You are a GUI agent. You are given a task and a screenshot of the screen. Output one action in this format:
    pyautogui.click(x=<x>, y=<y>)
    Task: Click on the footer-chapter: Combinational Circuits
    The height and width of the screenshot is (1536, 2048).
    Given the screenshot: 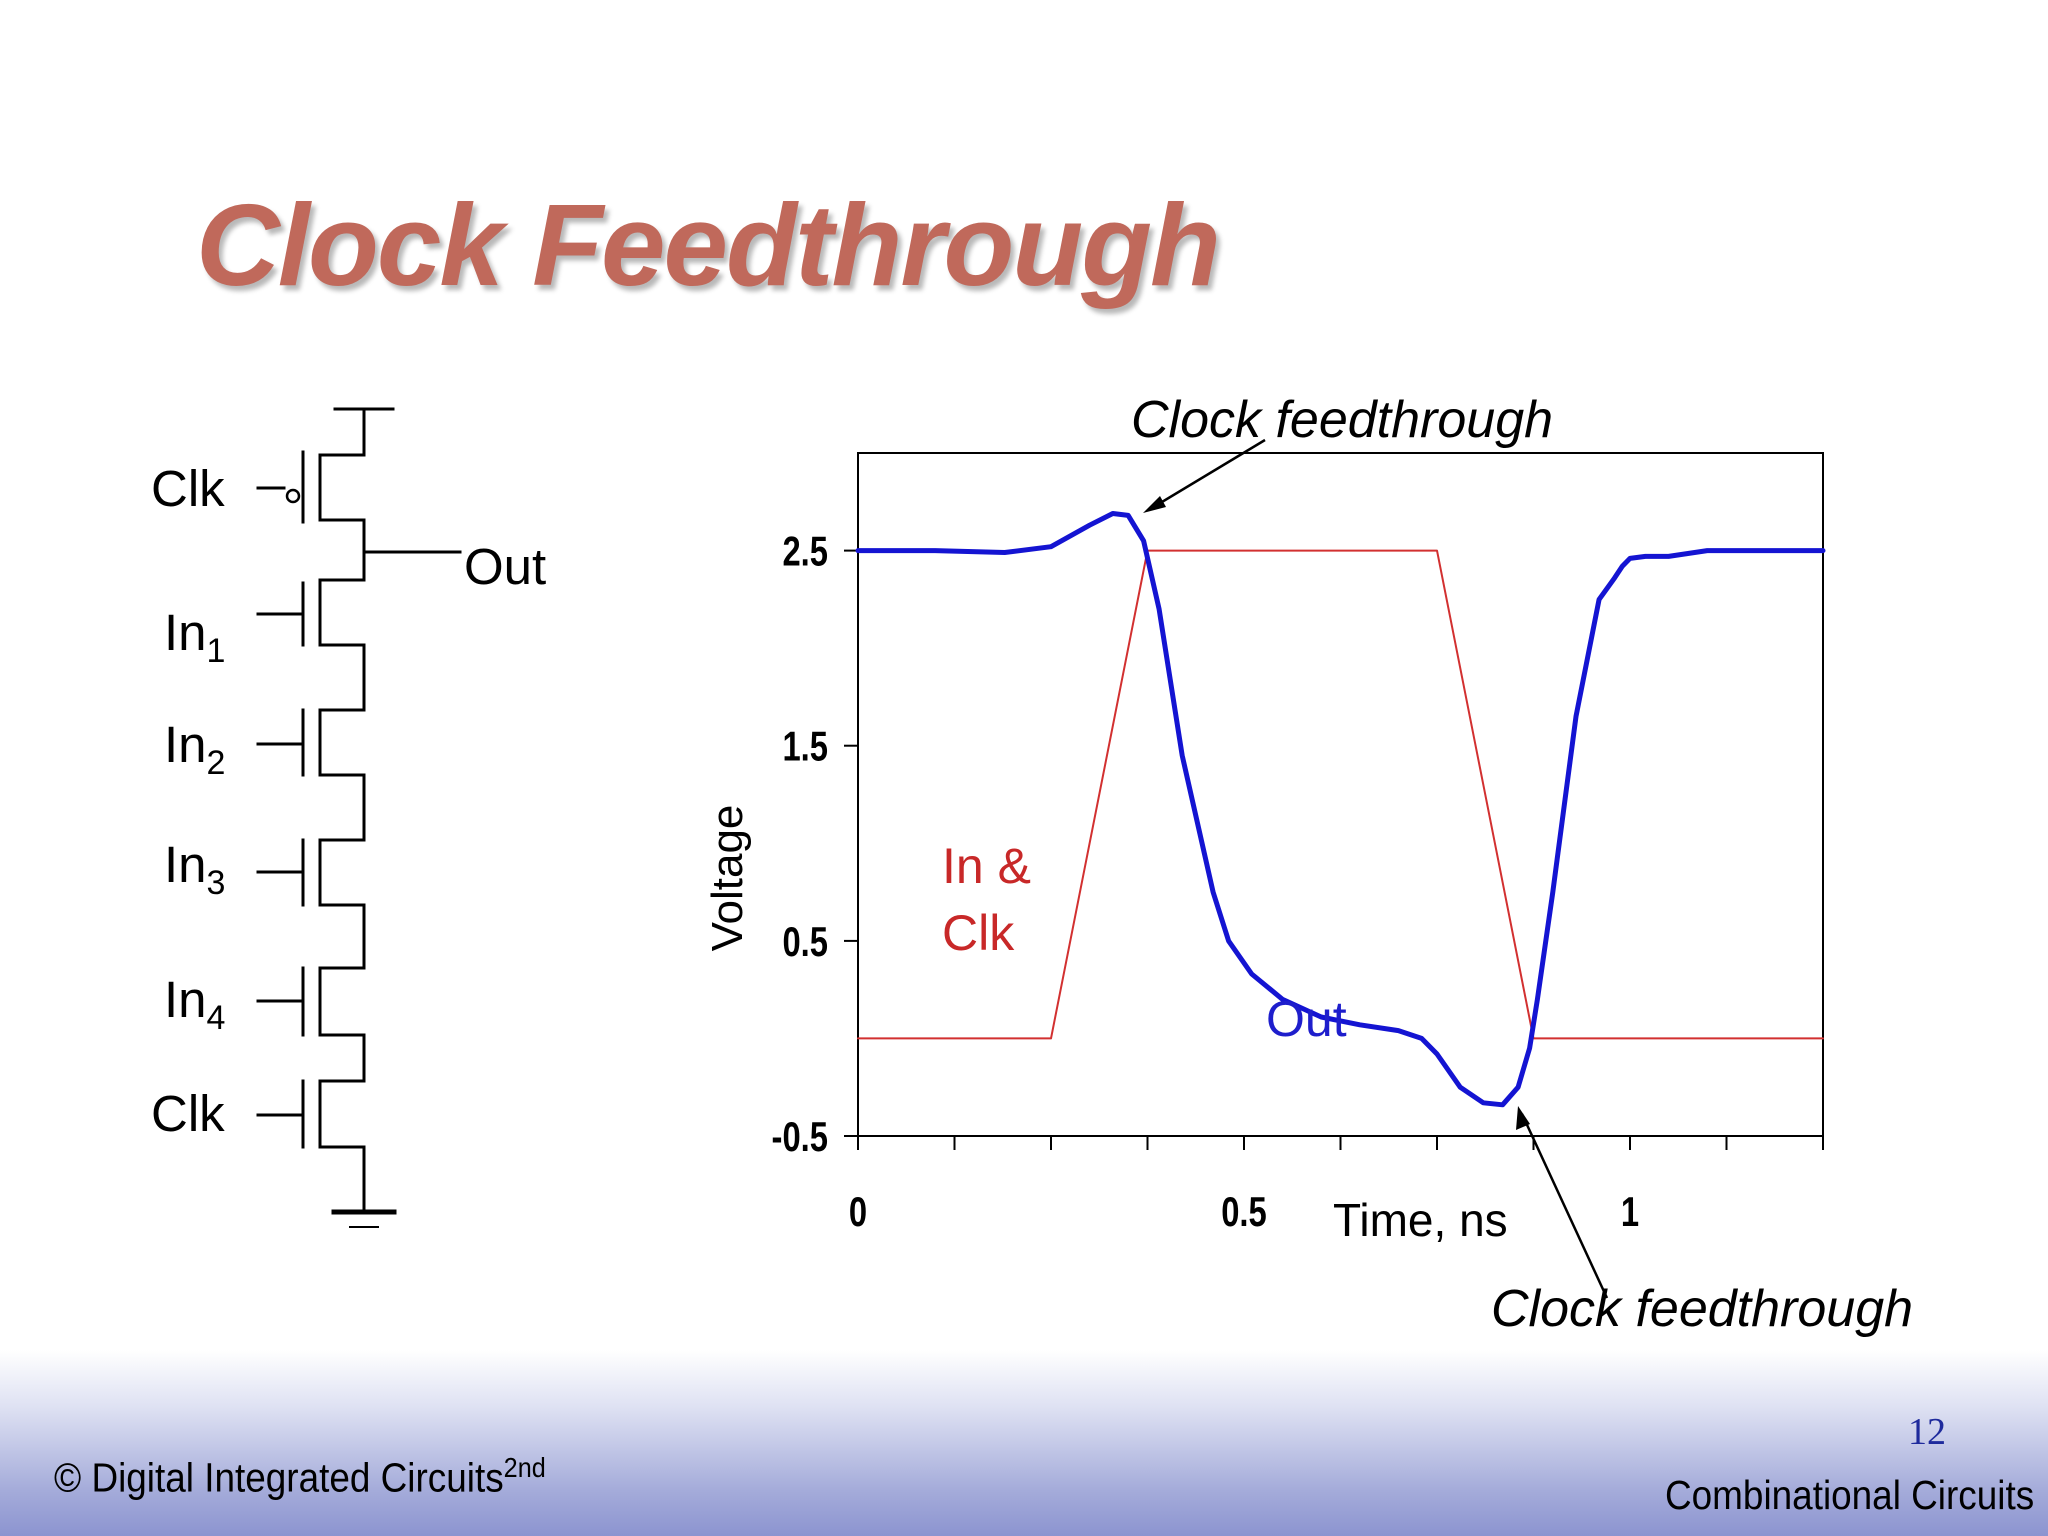 What is the action you would take?
    pyautogui.click(x=1849, y=1495)
    